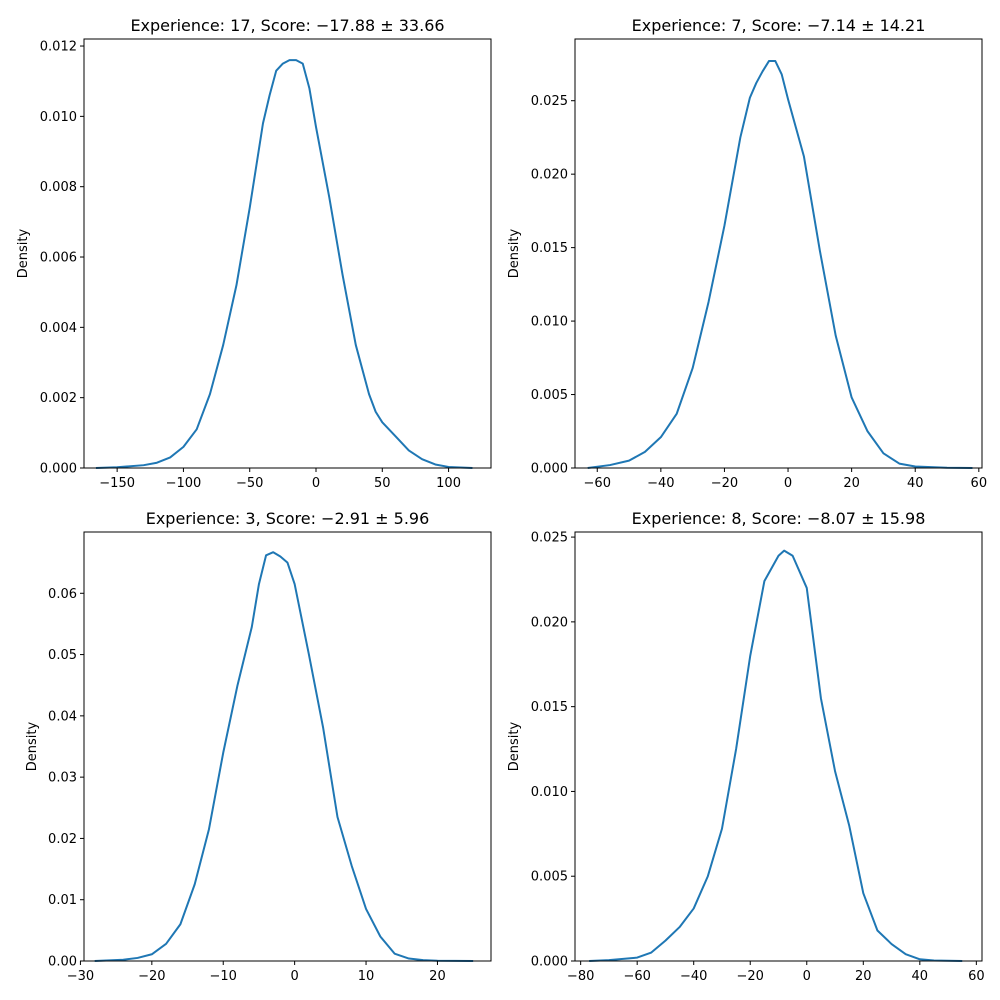 The height and width of the screenshot is (1000, 1000). I want to click on x-tick-label: −10, so click(223, 976).